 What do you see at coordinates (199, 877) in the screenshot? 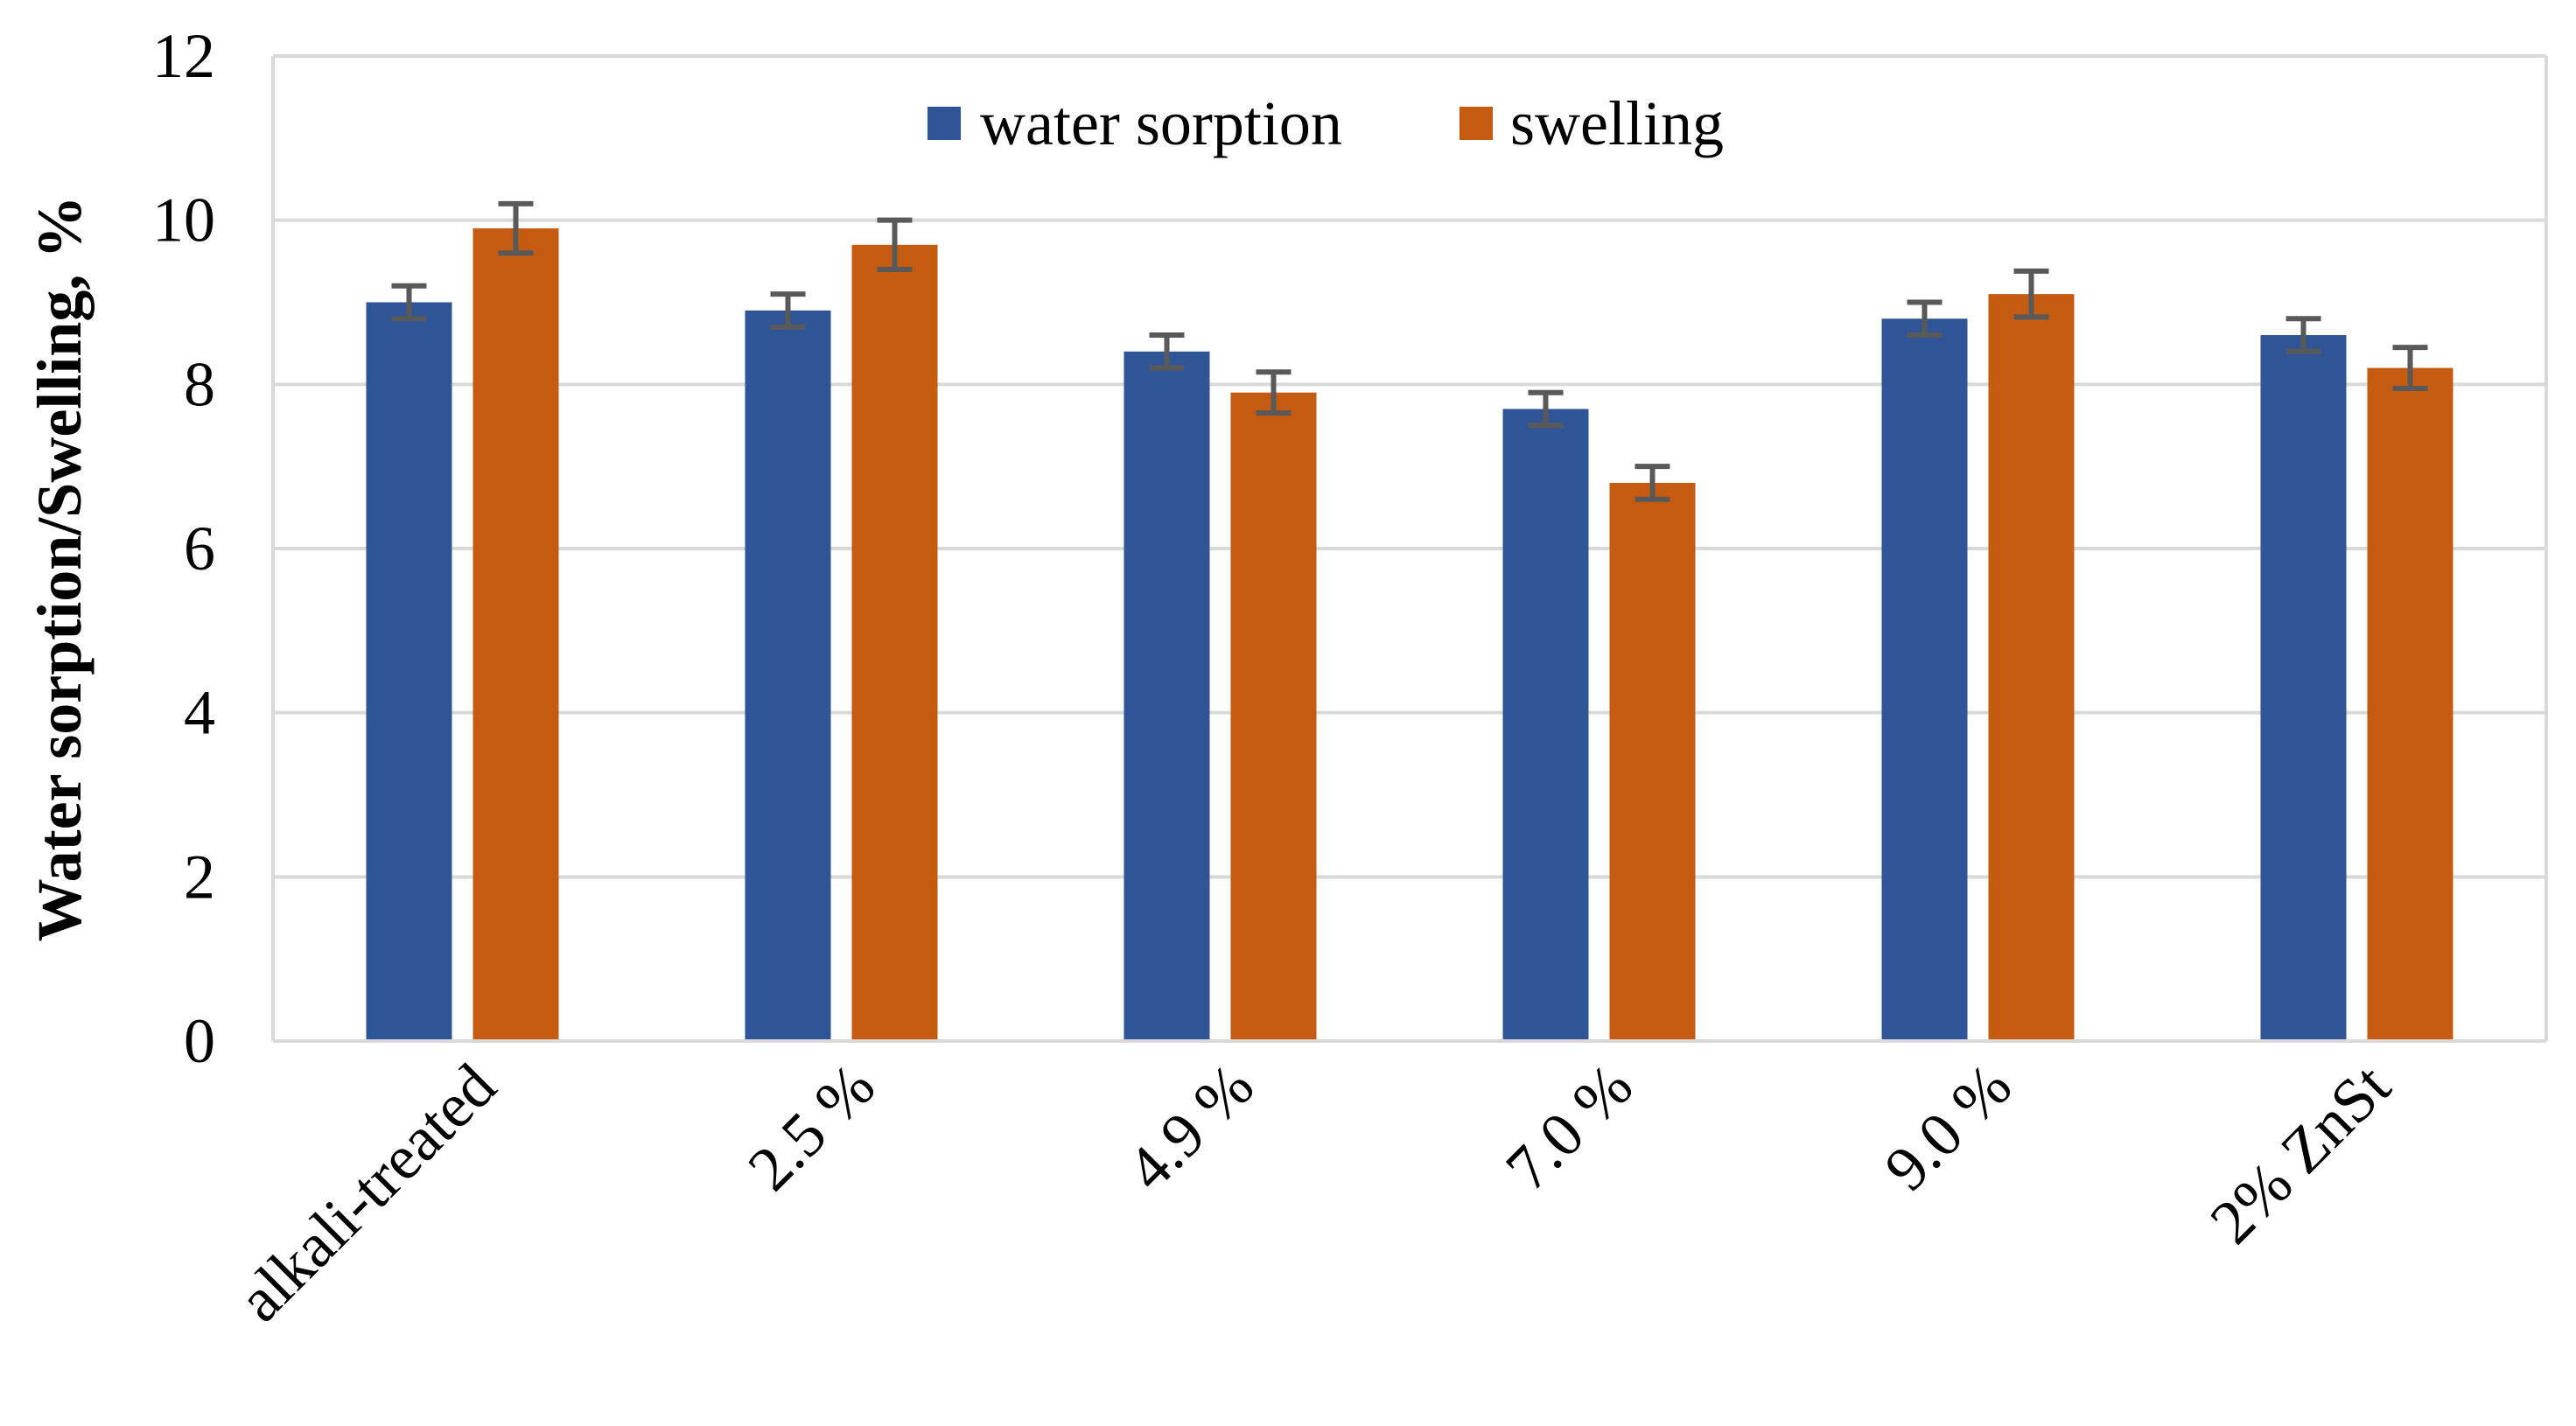
I see `y-tick-label: 2` at bounding box center [199, 877].